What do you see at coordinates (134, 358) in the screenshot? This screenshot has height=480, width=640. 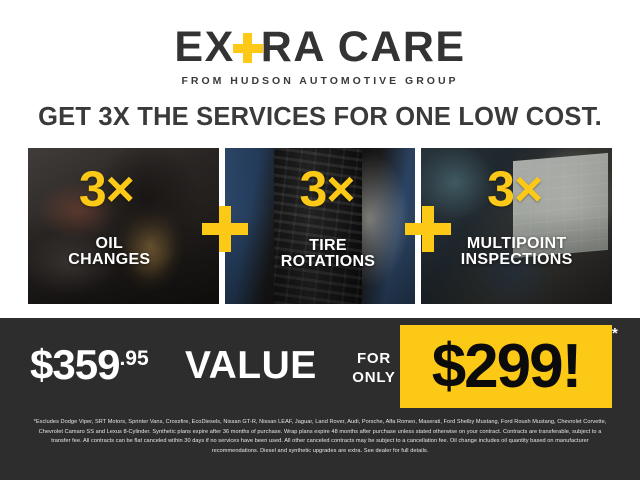 I see `original-value-cents: .95` at bounding box center [134, 358].